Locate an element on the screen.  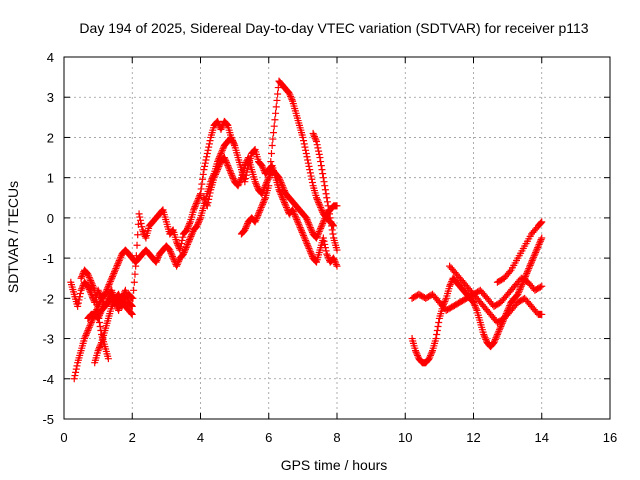
x-tick-label: 6 is located at coordinates (268, 437).